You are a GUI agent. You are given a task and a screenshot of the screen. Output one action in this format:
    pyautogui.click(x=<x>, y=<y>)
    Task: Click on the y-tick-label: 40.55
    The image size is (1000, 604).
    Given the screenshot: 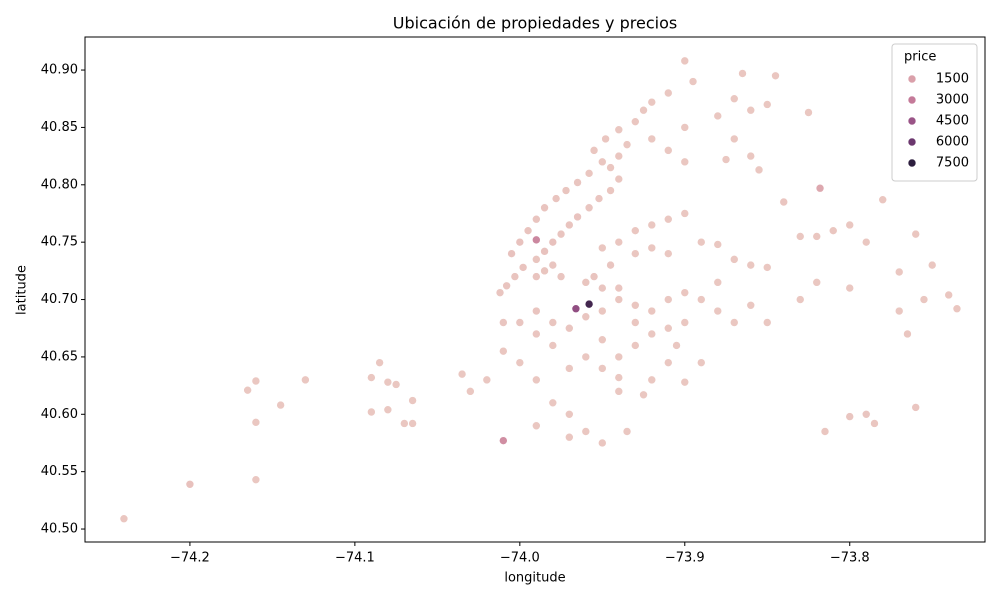 What is the action you would take?
    pyautogui.click(x=59, y=471)
    